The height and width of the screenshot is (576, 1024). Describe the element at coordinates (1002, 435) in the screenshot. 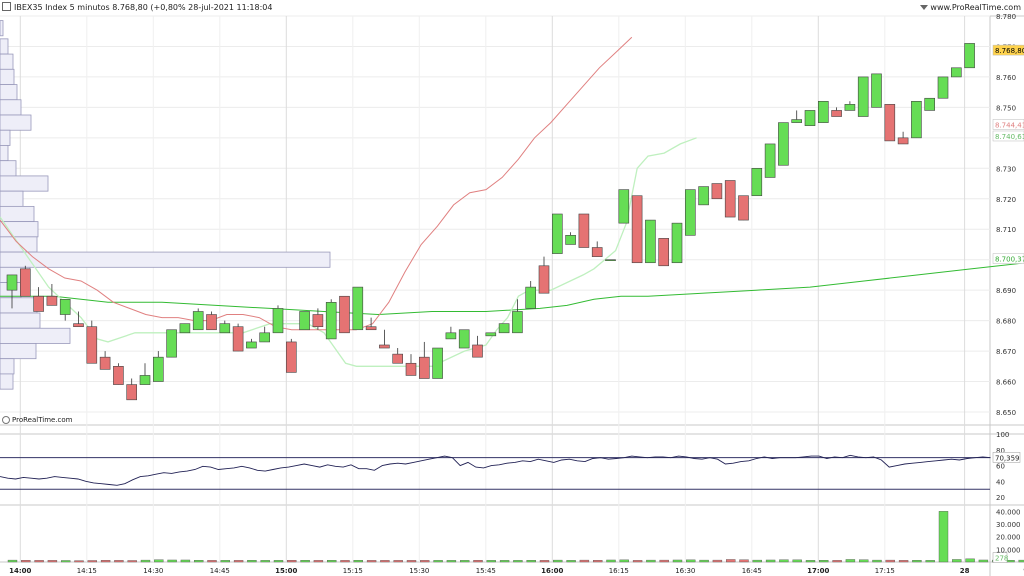

I see `rsi-y-tick-label: 100` at that location.